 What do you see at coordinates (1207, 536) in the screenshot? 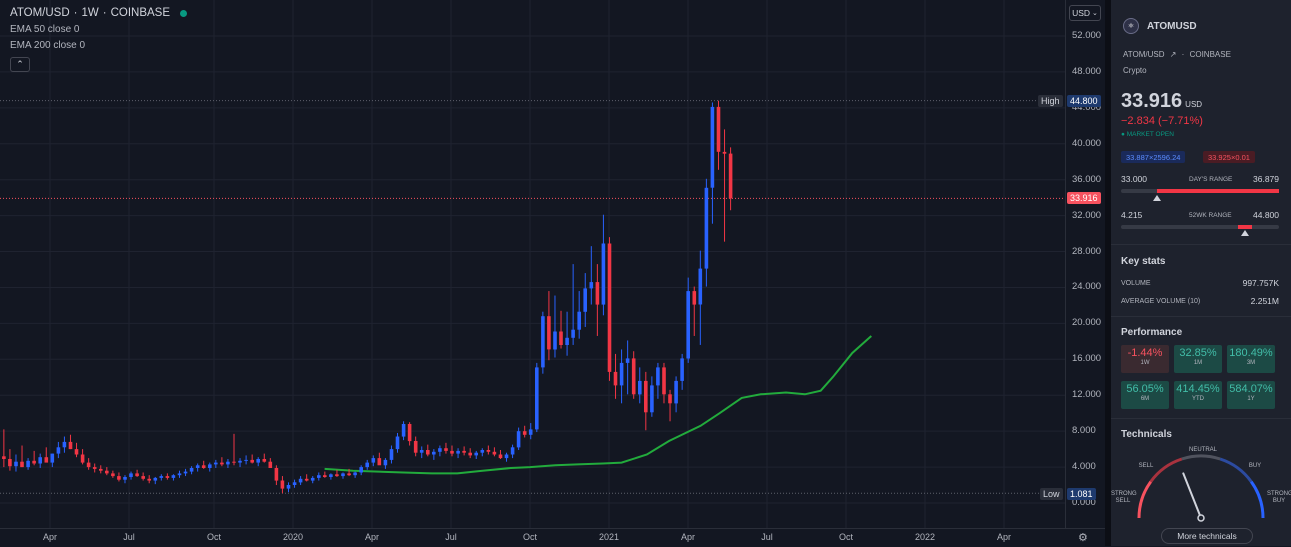
I see `more-technicals-button: More technicals` at bounding box center [1207, 536].